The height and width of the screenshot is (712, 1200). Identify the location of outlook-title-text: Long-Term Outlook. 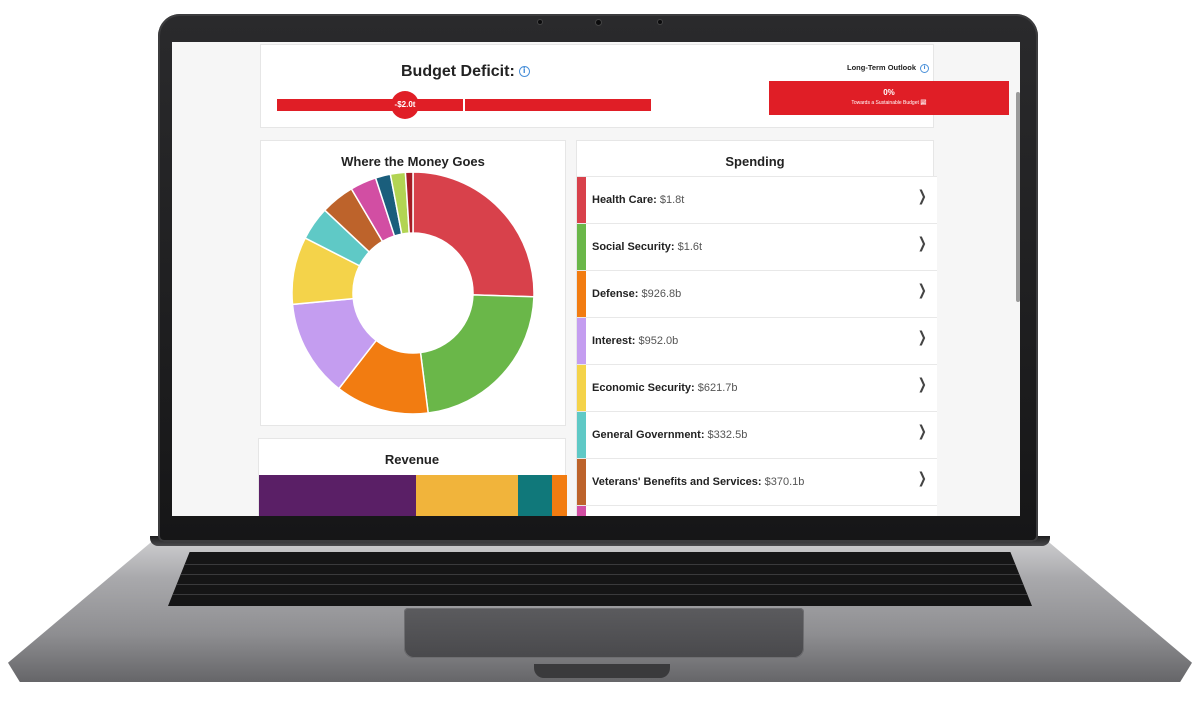
(882, 67).